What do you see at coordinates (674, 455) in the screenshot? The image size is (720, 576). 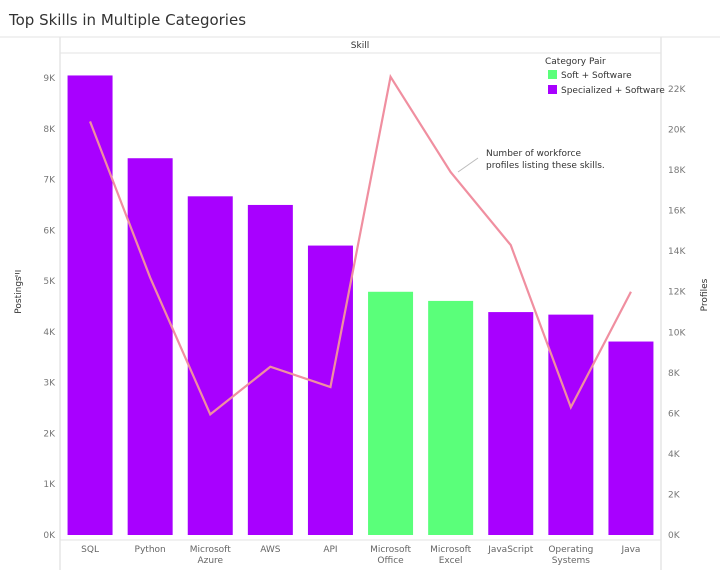 I see `y2-tick-label: 4K` at bounding box center [674, 455].